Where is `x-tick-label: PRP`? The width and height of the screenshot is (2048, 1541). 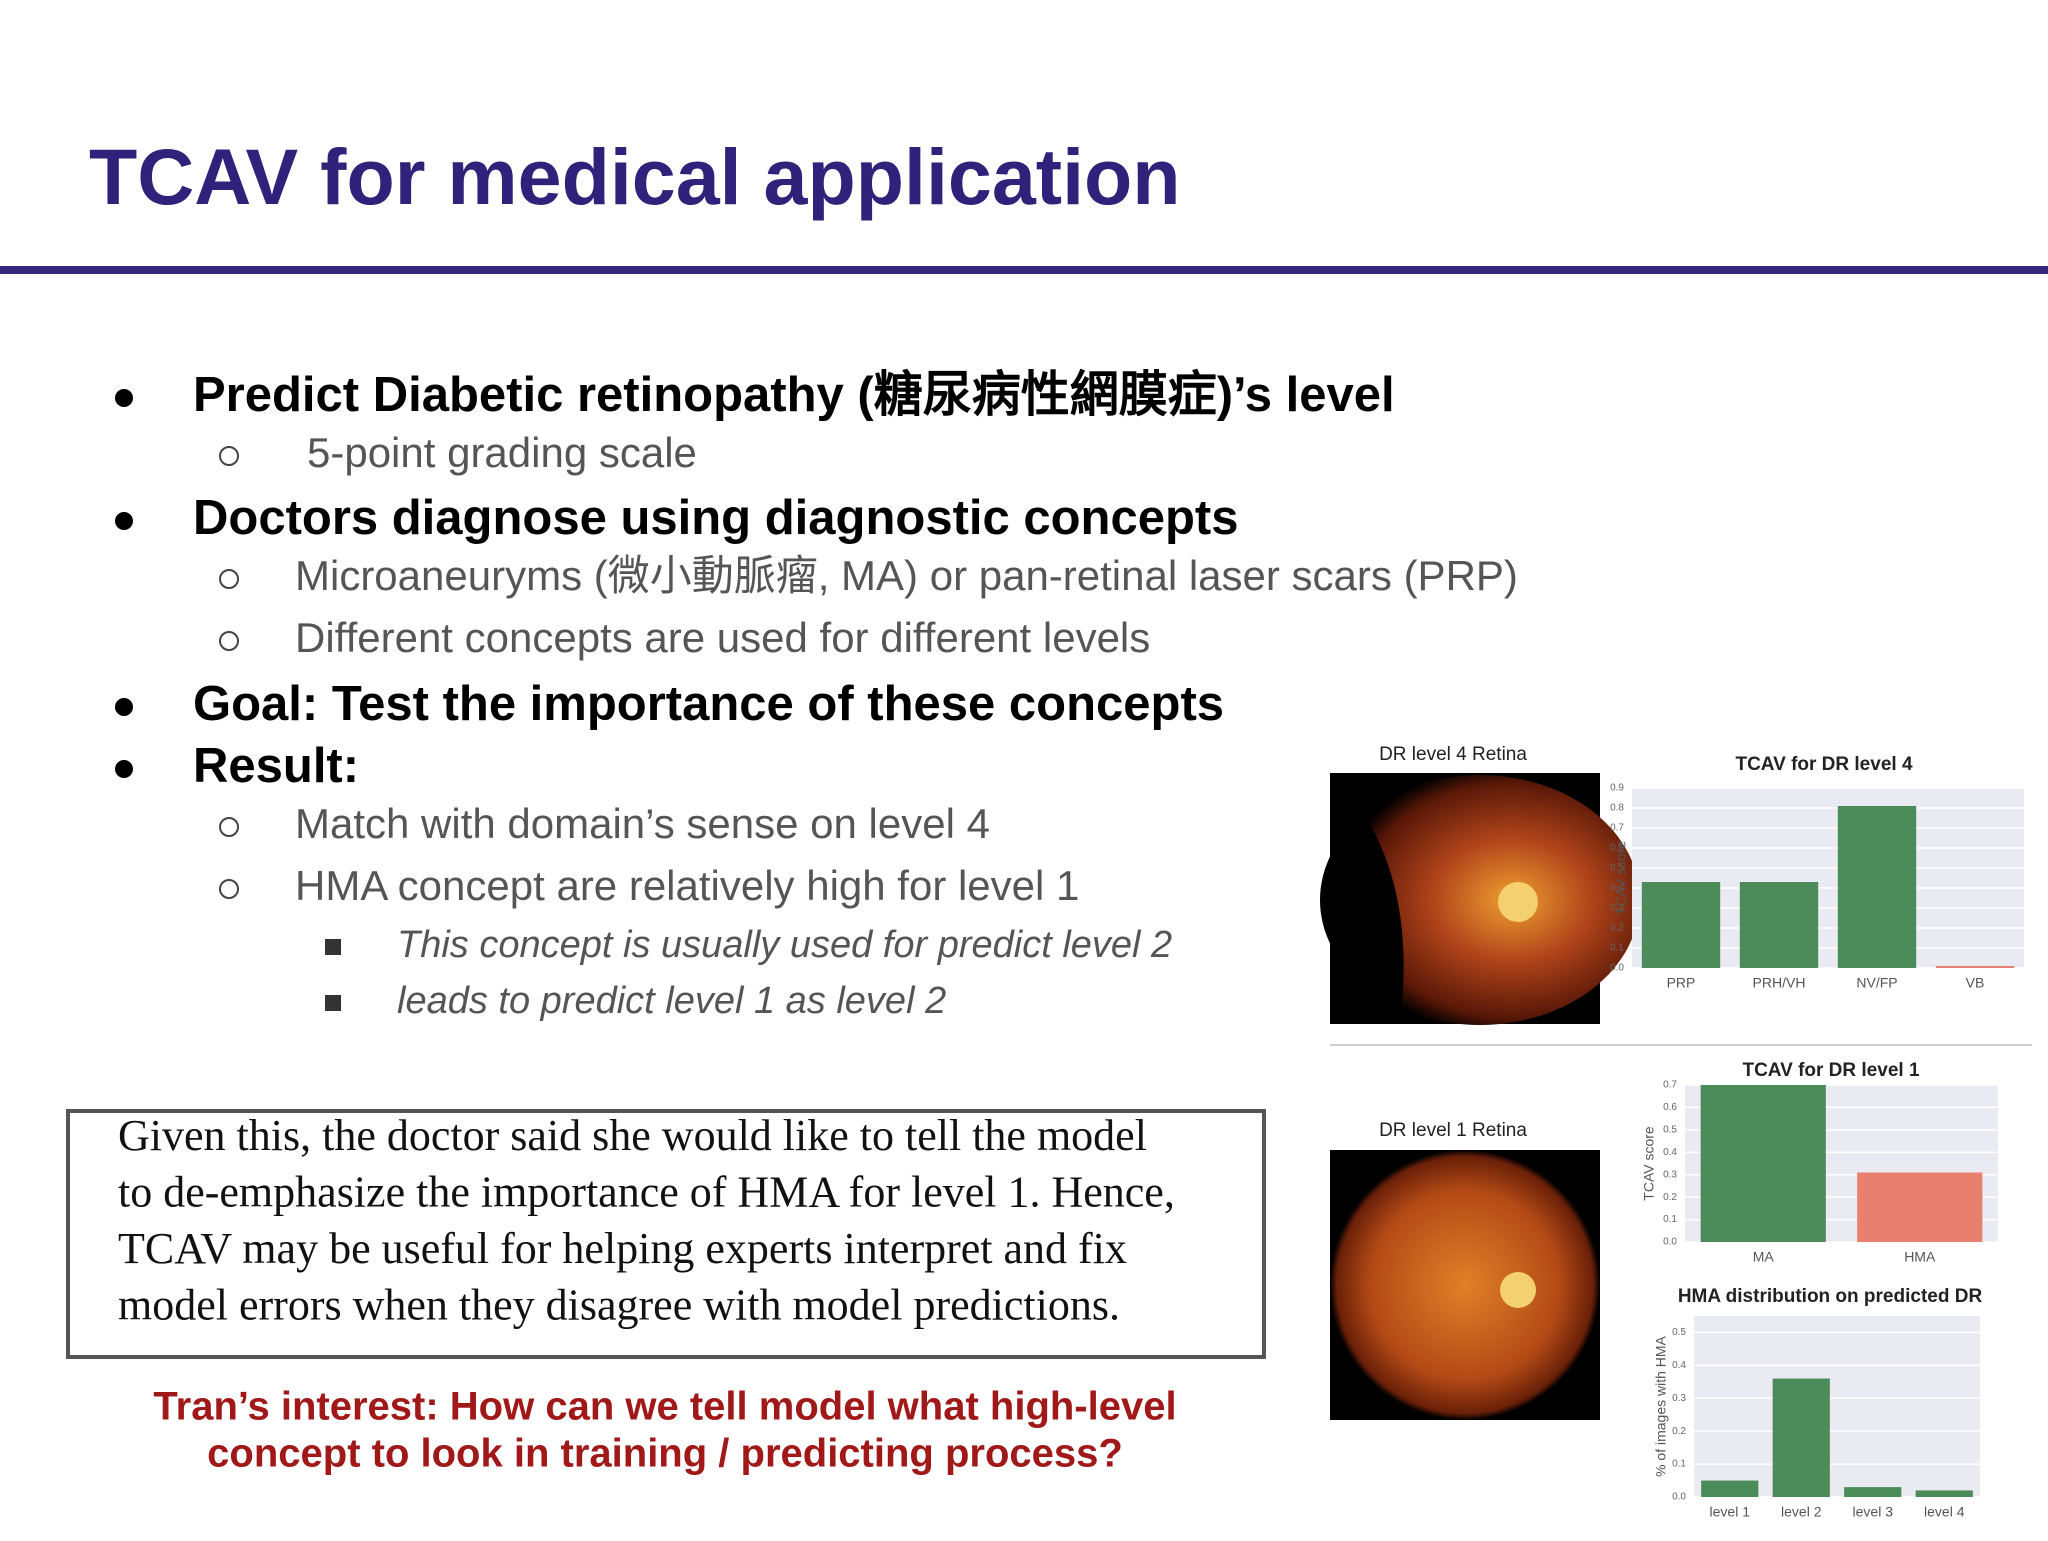 x-tick-label: PRP is located at coordinates (1681, 983).